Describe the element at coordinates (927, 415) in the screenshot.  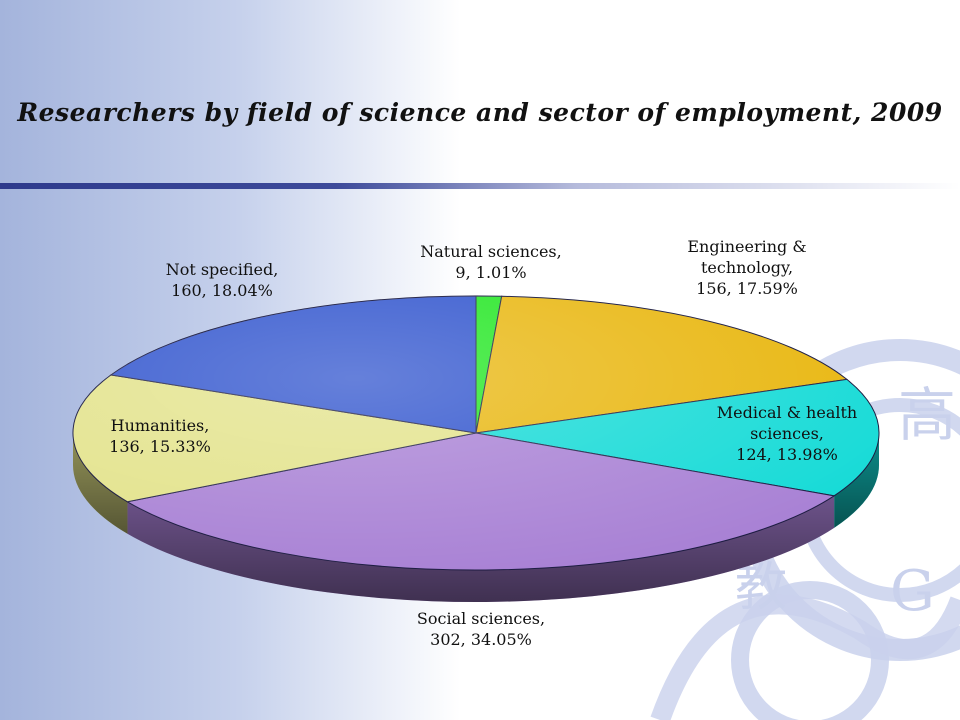
I see `watermark-glyph-1: 高` at that location.